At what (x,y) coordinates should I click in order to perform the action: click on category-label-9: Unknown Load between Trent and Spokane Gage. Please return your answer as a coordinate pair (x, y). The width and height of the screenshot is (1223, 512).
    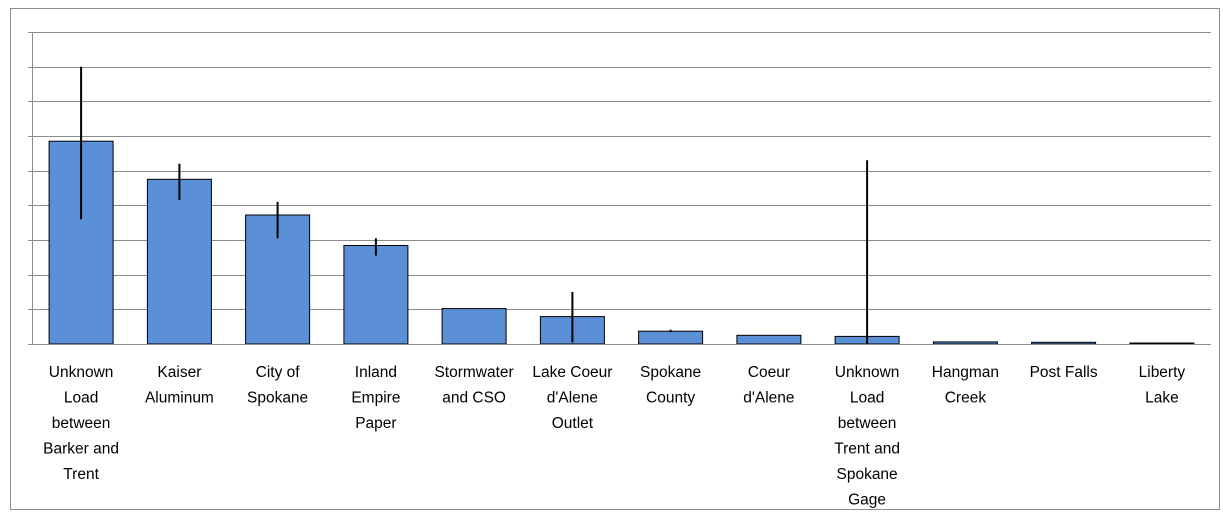
    Looking at the image, I should click on (867, 436).